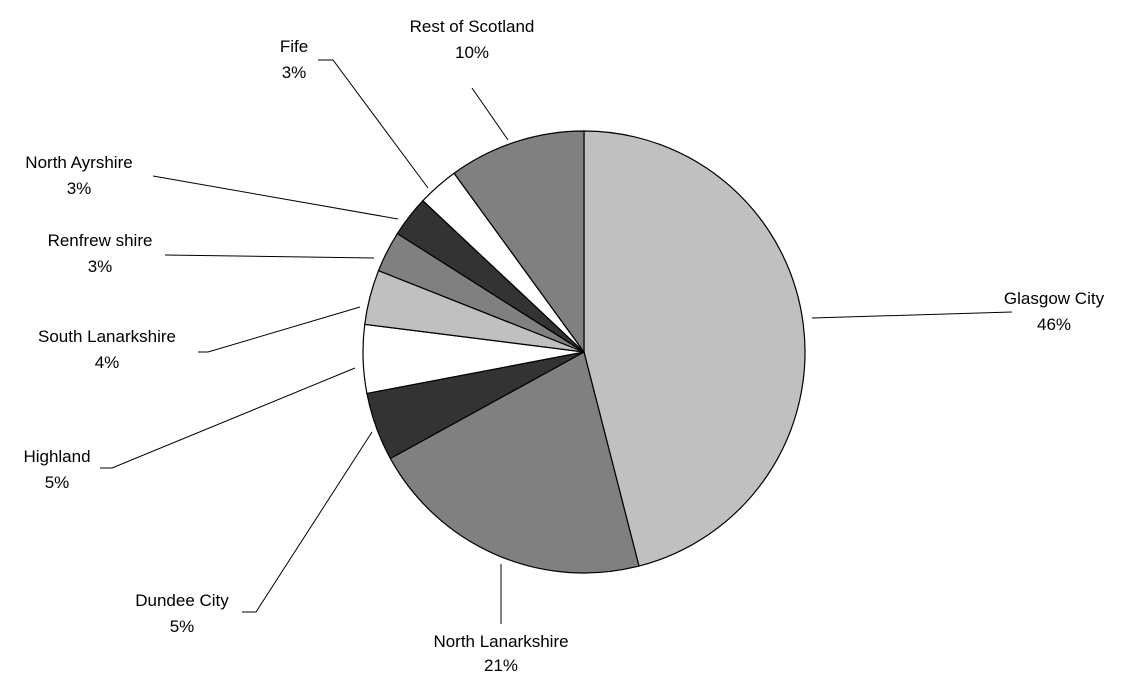 The height and width of the screenshot is (675, 1136). I want to click on slice-percent-glasgow-city: 46%, so click(1054, 324).